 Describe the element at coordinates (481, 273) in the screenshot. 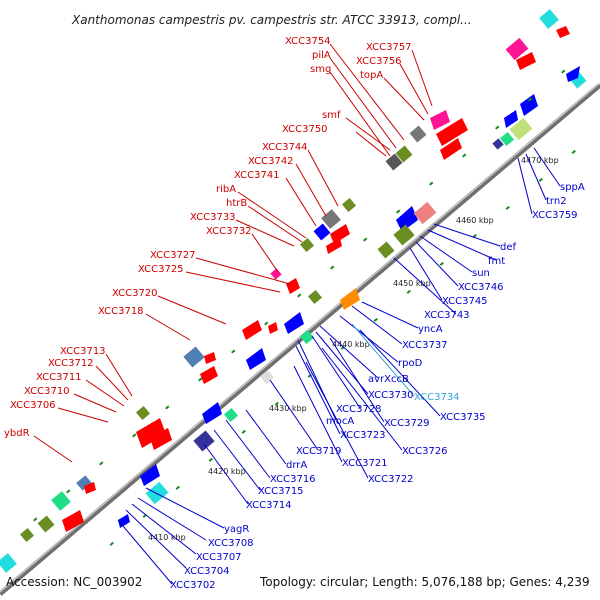

I see `gene-label: sun` at that location.